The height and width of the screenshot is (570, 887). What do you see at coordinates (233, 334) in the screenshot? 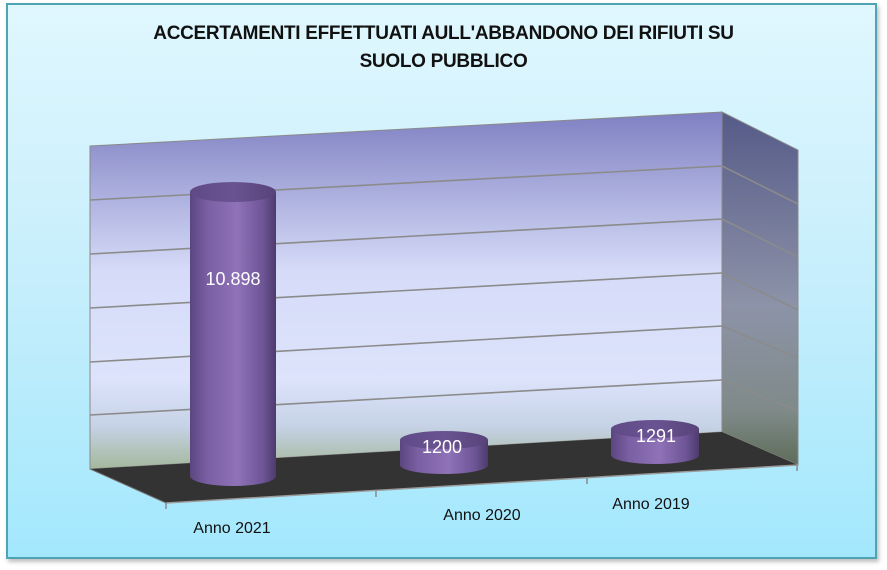
I see `bar-anno-2021: 10.898` at bounding box center [233, 334].